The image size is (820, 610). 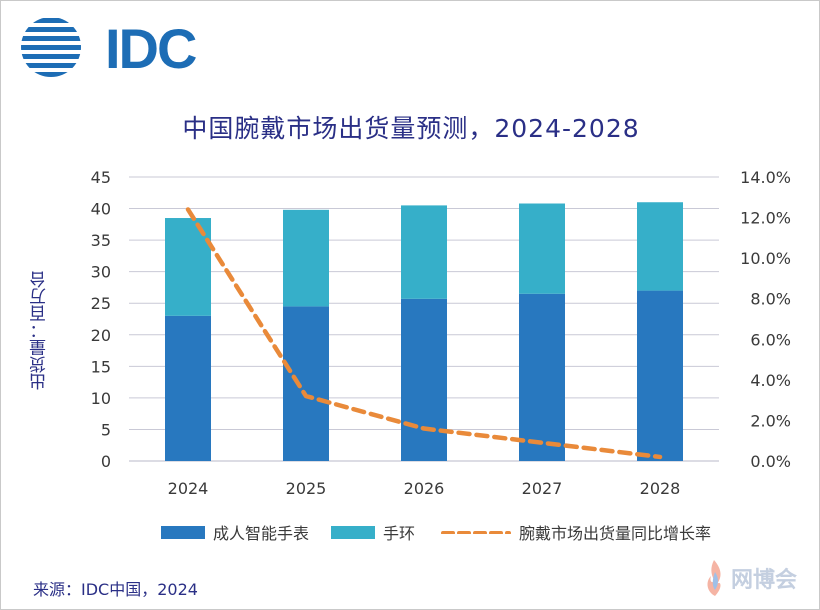 I want to click on y2-tick-label: 0.0%, so click(x=770, y=461).